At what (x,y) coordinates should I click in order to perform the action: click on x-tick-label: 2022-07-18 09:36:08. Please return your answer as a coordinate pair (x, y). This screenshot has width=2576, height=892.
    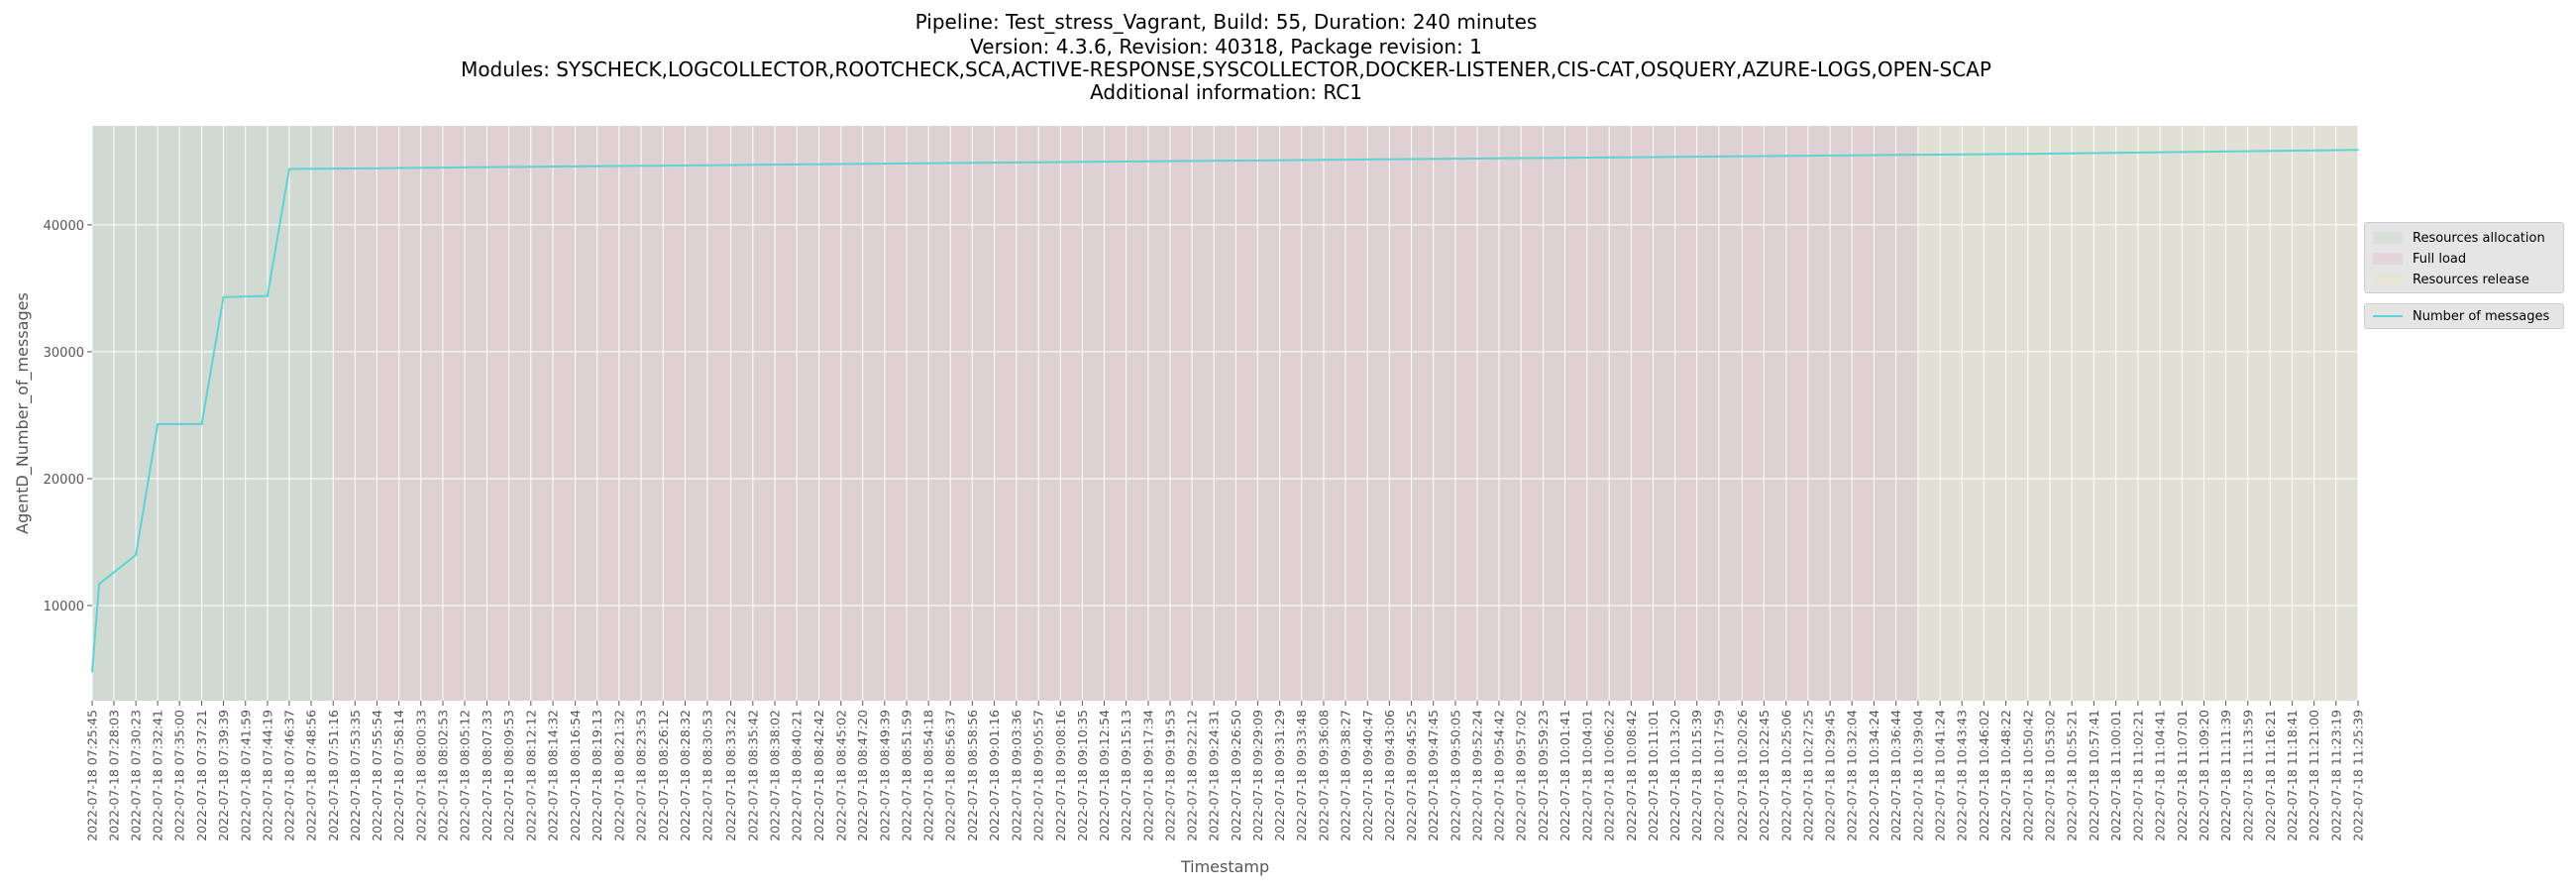
    Looking at the image, I should click on (1323, 775).